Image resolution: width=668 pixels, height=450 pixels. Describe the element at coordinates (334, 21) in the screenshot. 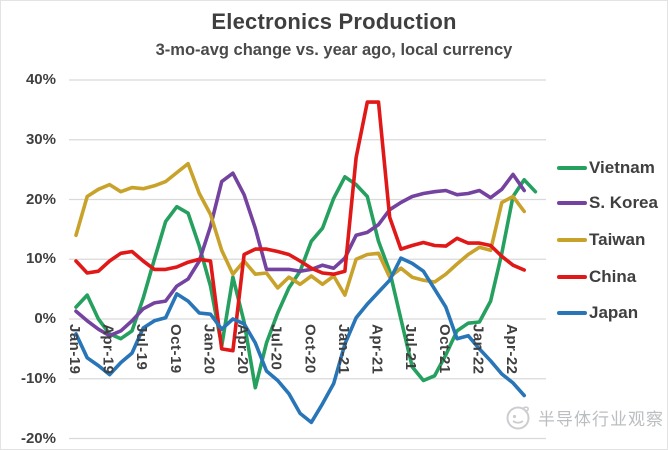

I see `chart-title: Electronics Production` at that location.